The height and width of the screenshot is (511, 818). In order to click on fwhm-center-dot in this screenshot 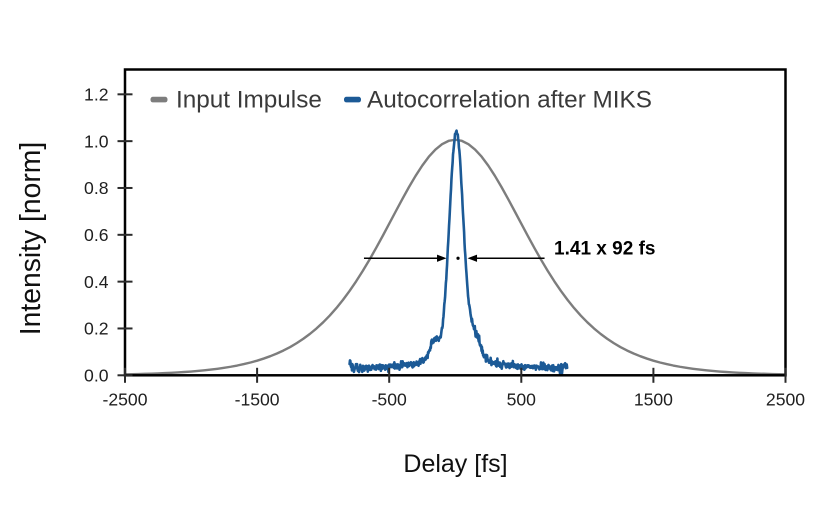, I will do `click(458, 258)`.